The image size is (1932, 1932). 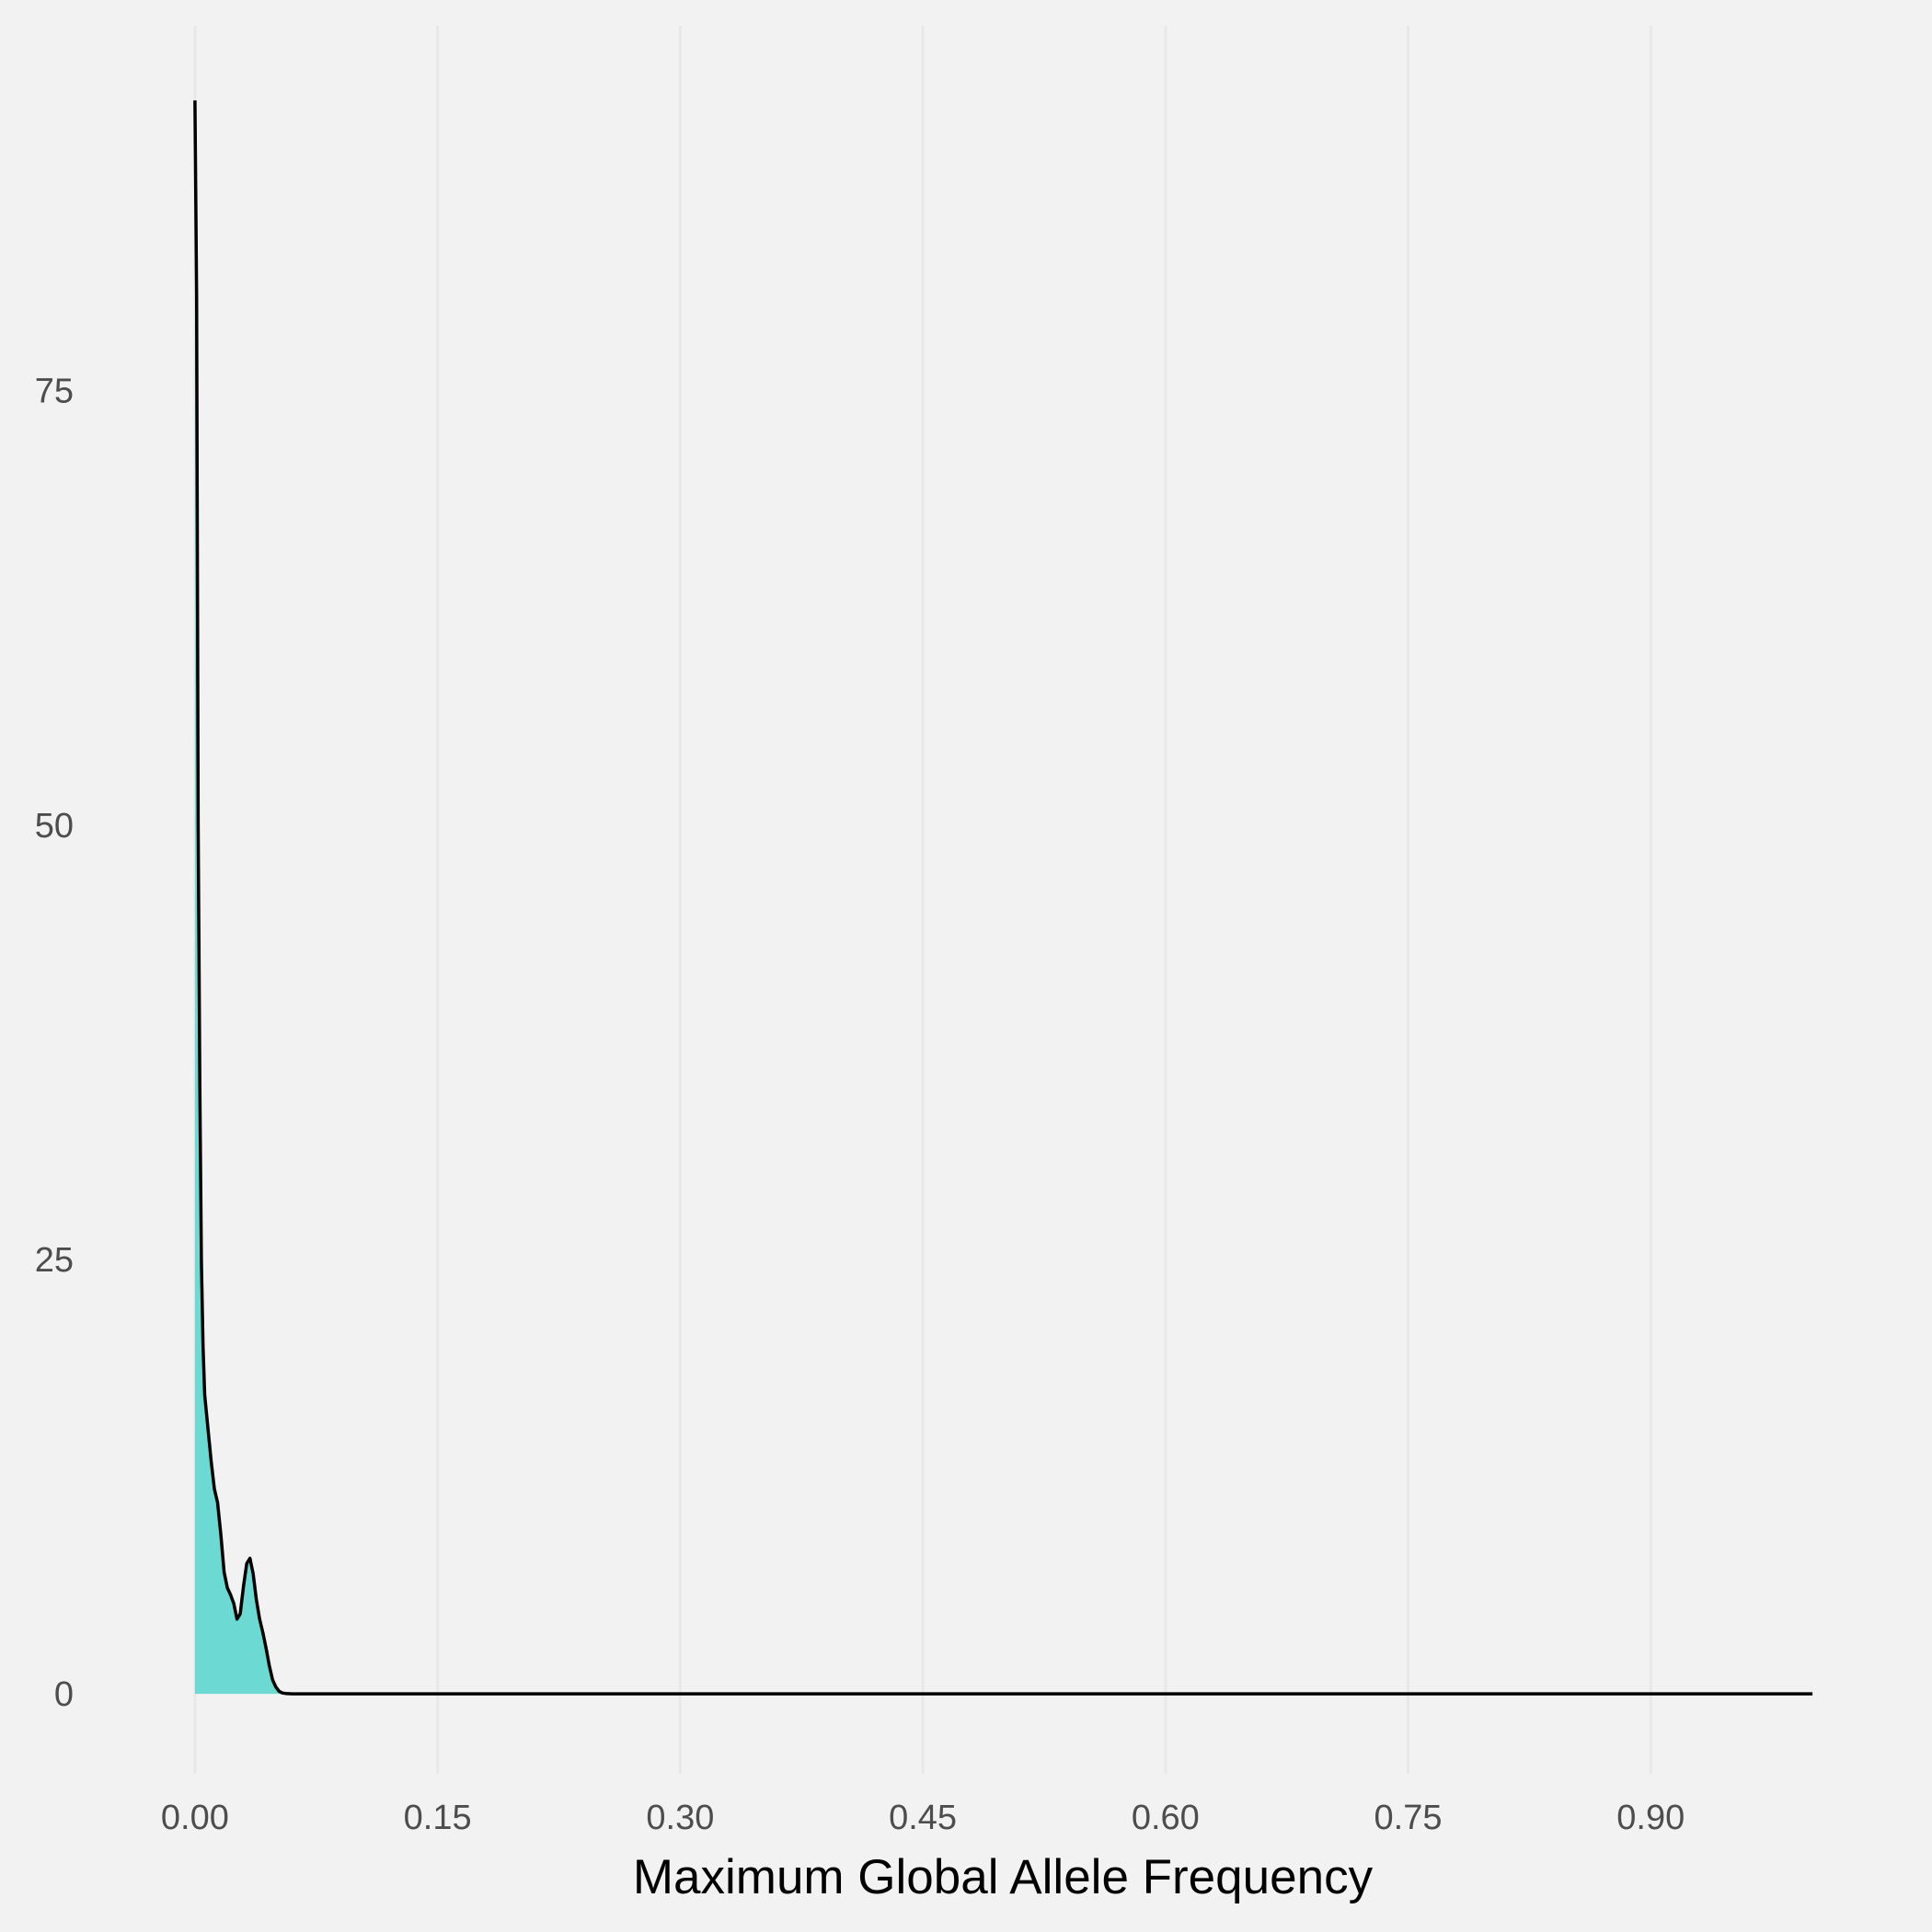 What do you see at coordinates (438, 1818) in the screenshot?
I see `x-tick-label: 0.15` at bounding box center [438, 1818].